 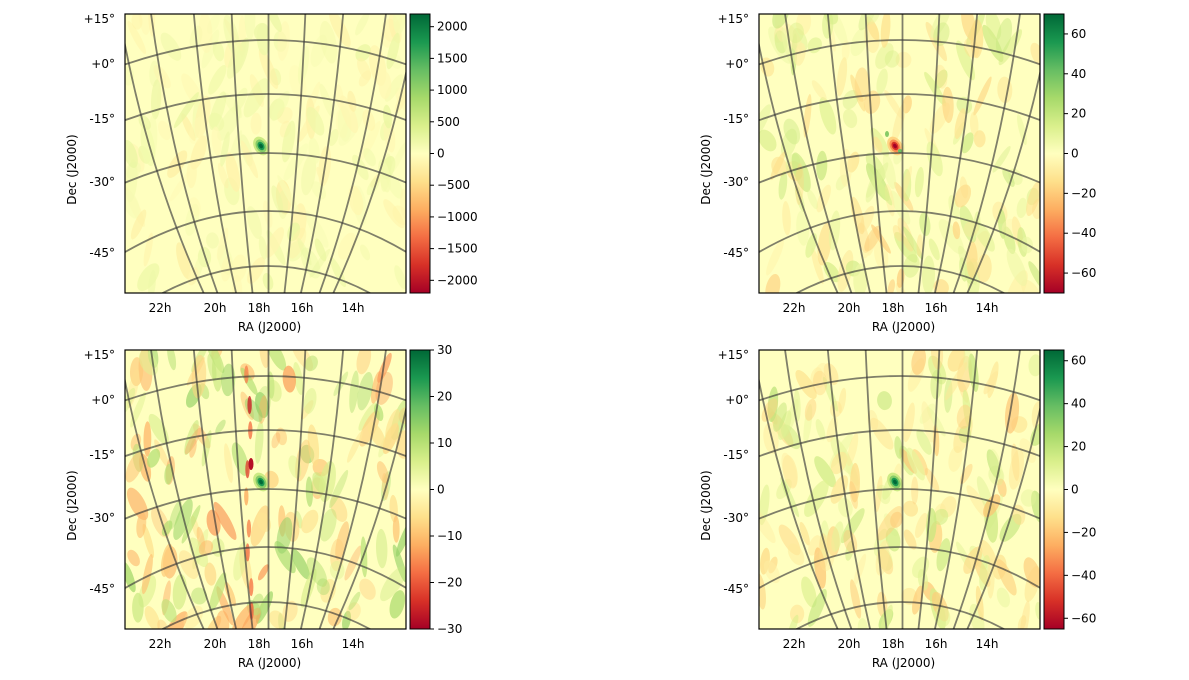 I want to click on ra-tick-label: 20h, so click(x=849, y=644).